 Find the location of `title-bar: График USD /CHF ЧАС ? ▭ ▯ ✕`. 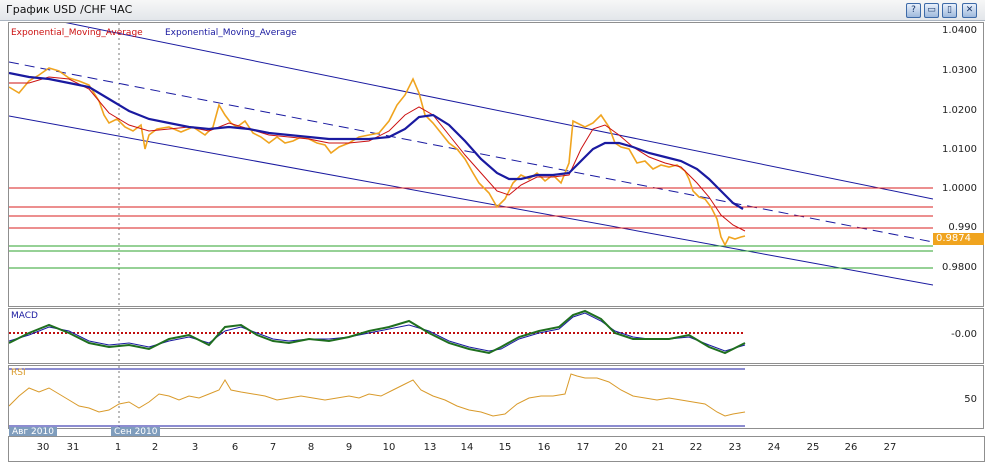

title-bar: График USD /CHF ЧАС ? ▭ ▯ ✕ is located at coordinates (492, 10).